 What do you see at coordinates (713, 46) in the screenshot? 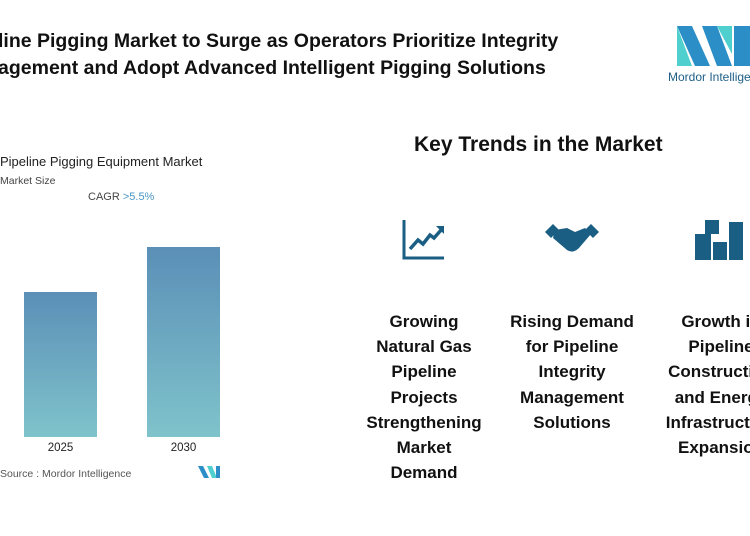
I see `logo-mark-icon` at bounding box center [713, 46].